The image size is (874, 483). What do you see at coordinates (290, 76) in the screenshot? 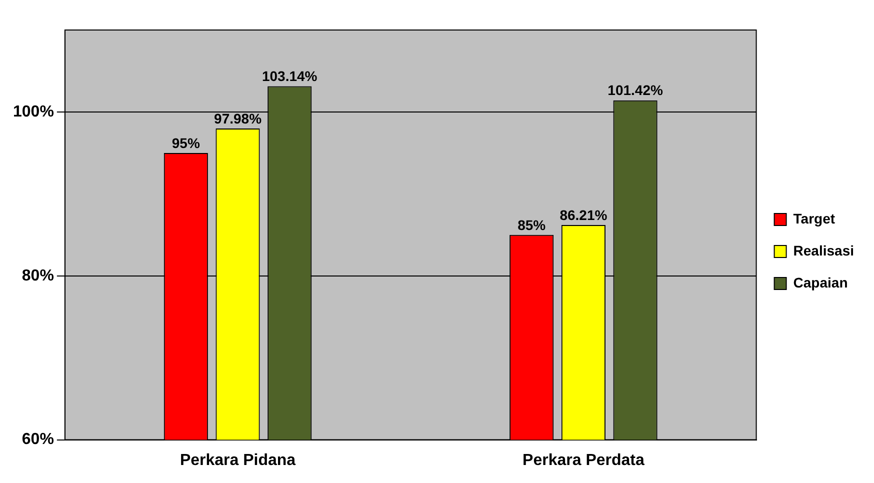
I see `data-label: 103.14%` at bounding box center [290, 76].